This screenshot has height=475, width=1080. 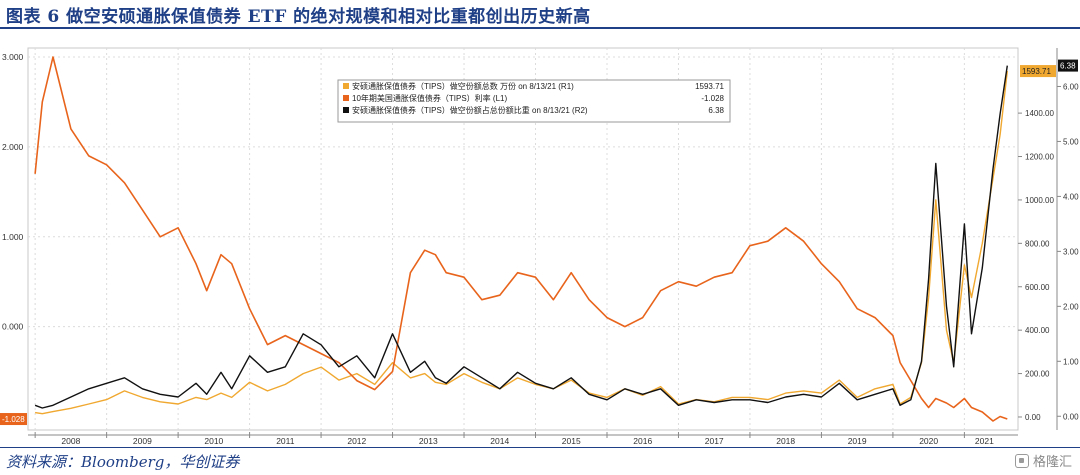 What do you see at coordinates (142, 441) in the screenshot?
I see `x-tick-label: 2009` at bounding box center [142, 441].